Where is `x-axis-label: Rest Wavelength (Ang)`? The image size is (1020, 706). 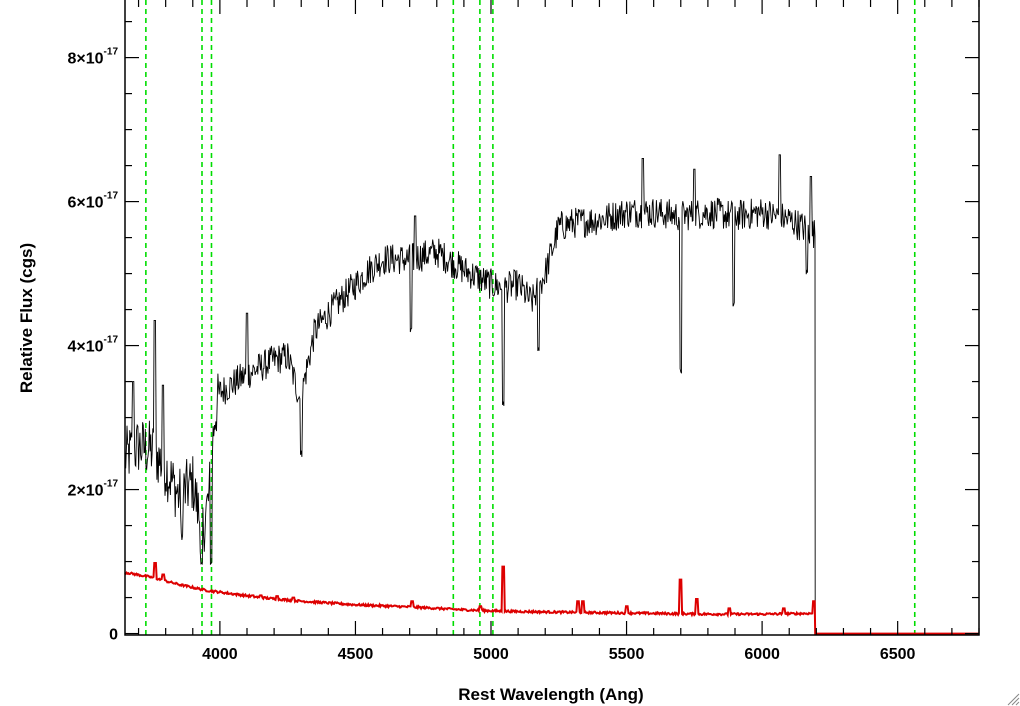 x-axis-label: Rest Wavelength (Ang) is located at coordinates (550, 694).